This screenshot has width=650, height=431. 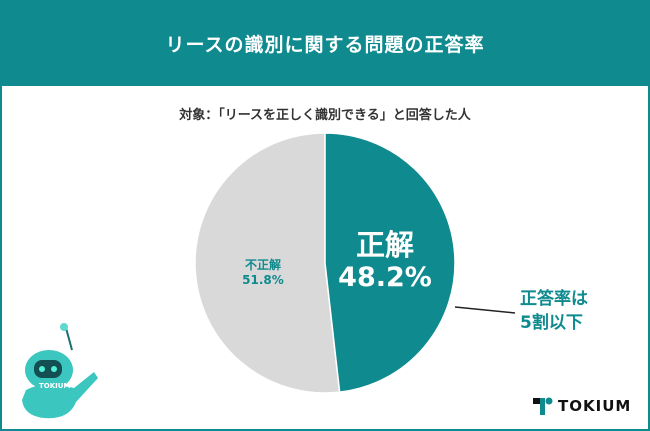 What do you see at coordinates (325, 115) in the screenshot?
I see `chart-subtitle: 対象：「リースを正しく識別できる」と回答した人` at bounding box center [325, 115].